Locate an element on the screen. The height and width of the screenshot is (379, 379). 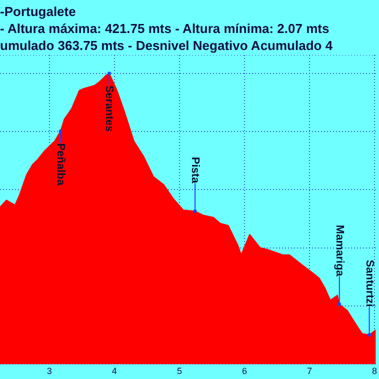
x-tick-label: 7 is located at coordinates (309, 371).